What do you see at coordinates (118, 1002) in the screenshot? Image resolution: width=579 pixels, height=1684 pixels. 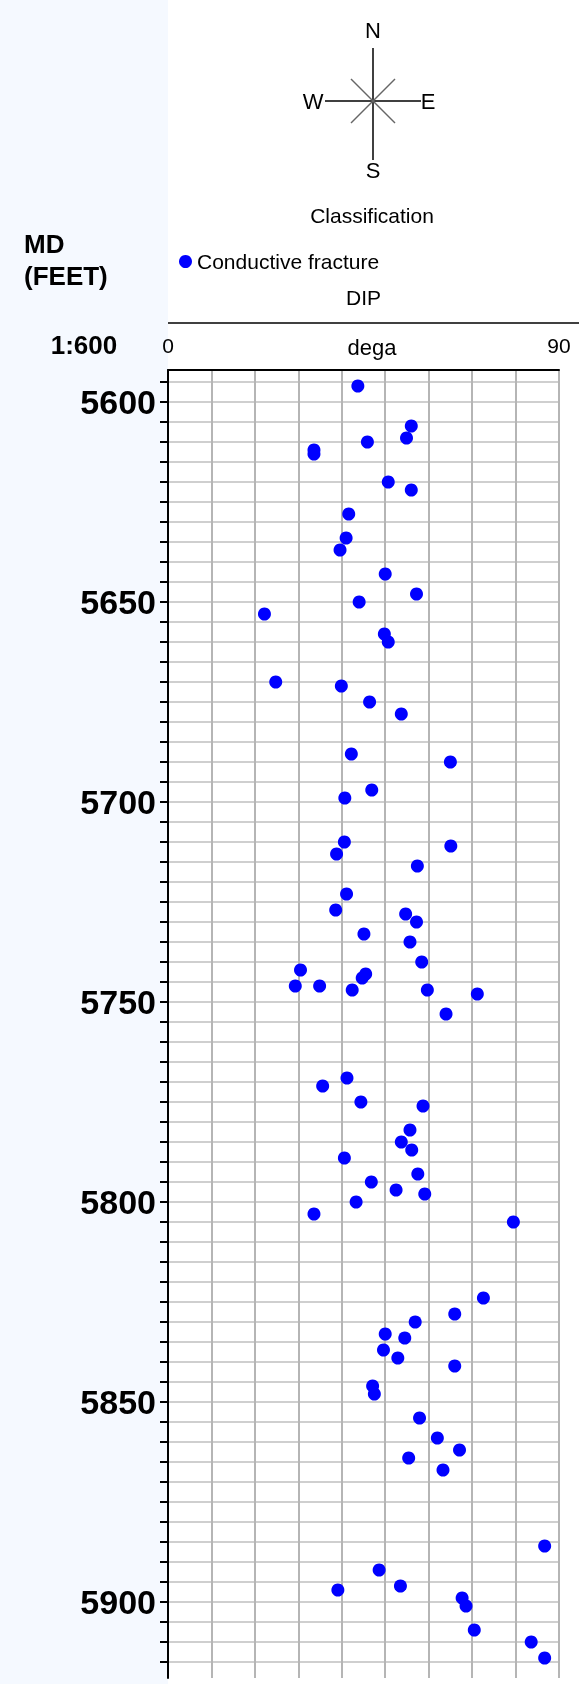 I see `y-tick-label: 5750` at bounding box center [118, 1002].